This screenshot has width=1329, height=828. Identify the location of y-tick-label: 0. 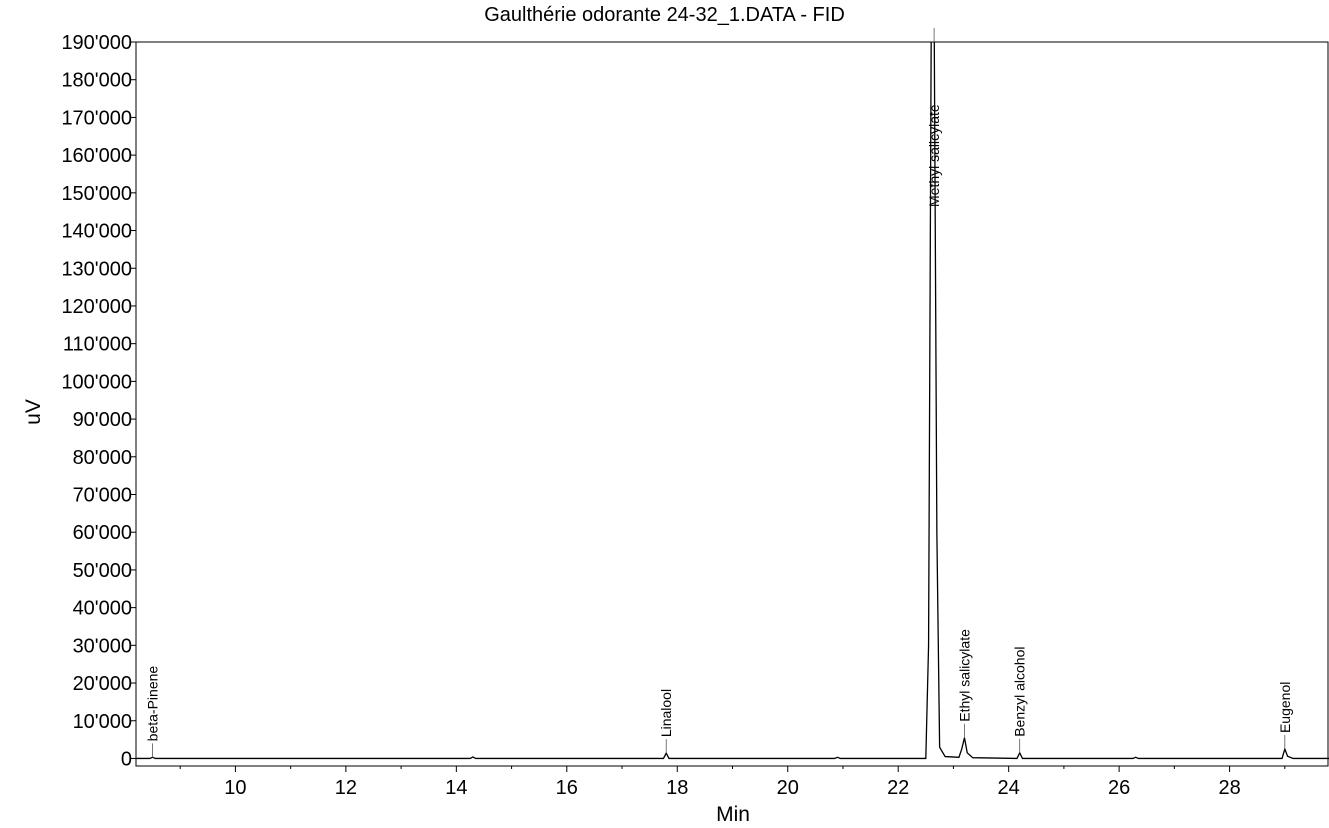
(126, 759).